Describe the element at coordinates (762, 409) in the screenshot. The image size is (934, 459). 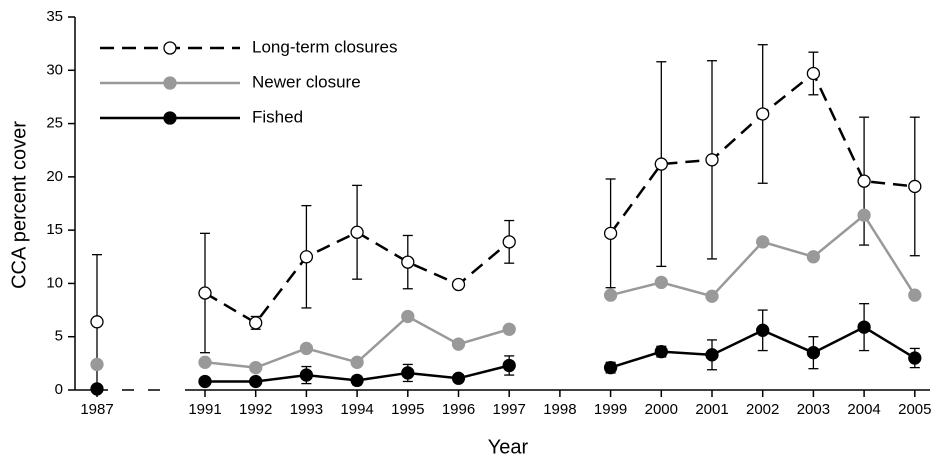
I see `x-tick-label: 2002` at that location.